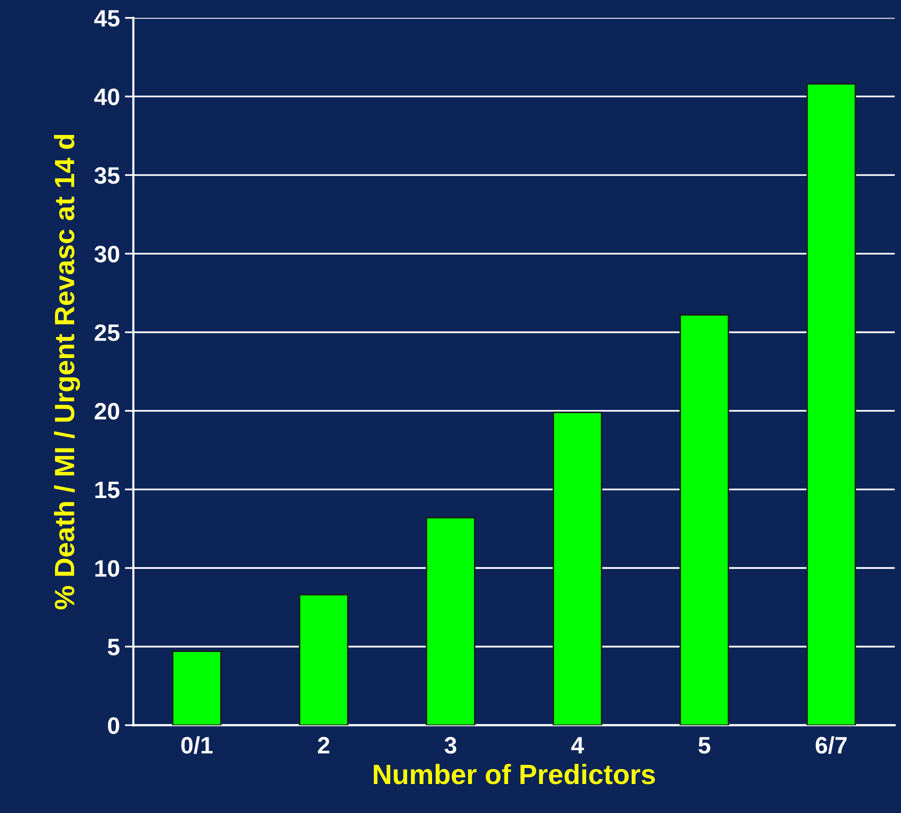 Image resolution: width=901 pixels, height=813 pixels. Describe the element at coordinates (831, 745) in the screenshot. I see `x-tick-label: 6/7` at that location.